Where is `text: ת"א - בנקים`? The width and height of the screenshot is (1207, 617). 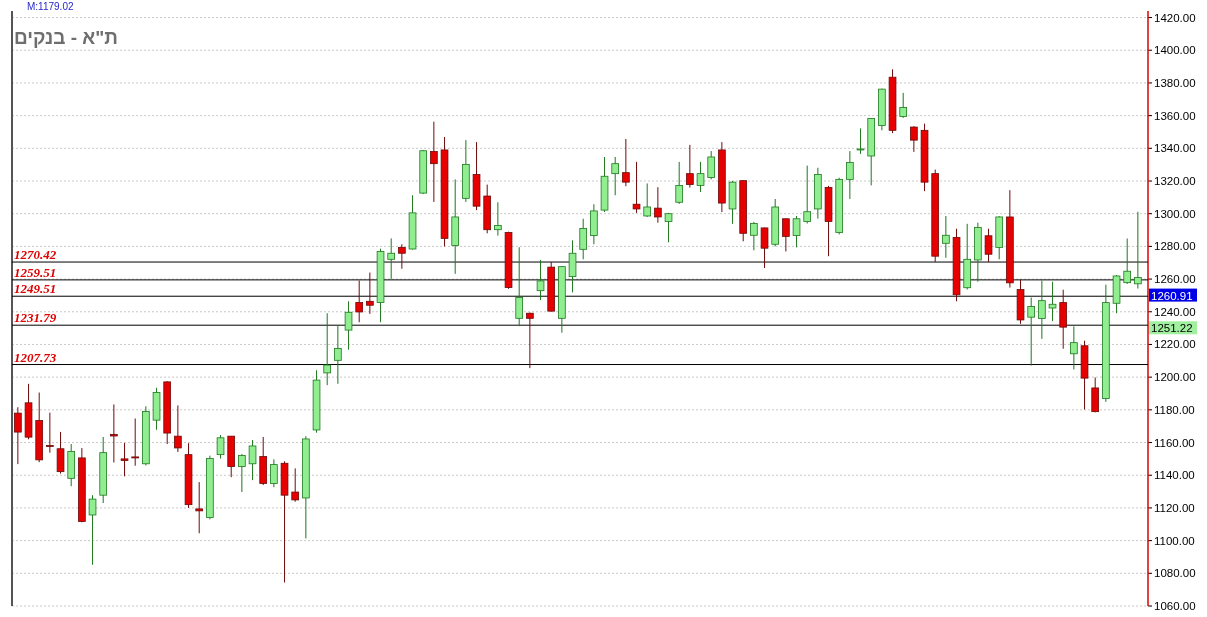
text: ת"א - בנקים is located at coordinates (66, 38).